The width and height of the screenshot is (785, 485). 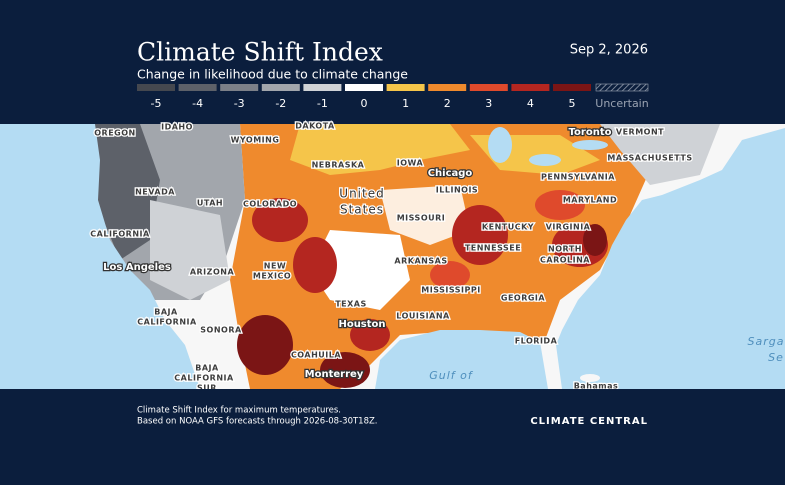 I want to click on uncertain-swatch, so click(x=622, y=87).